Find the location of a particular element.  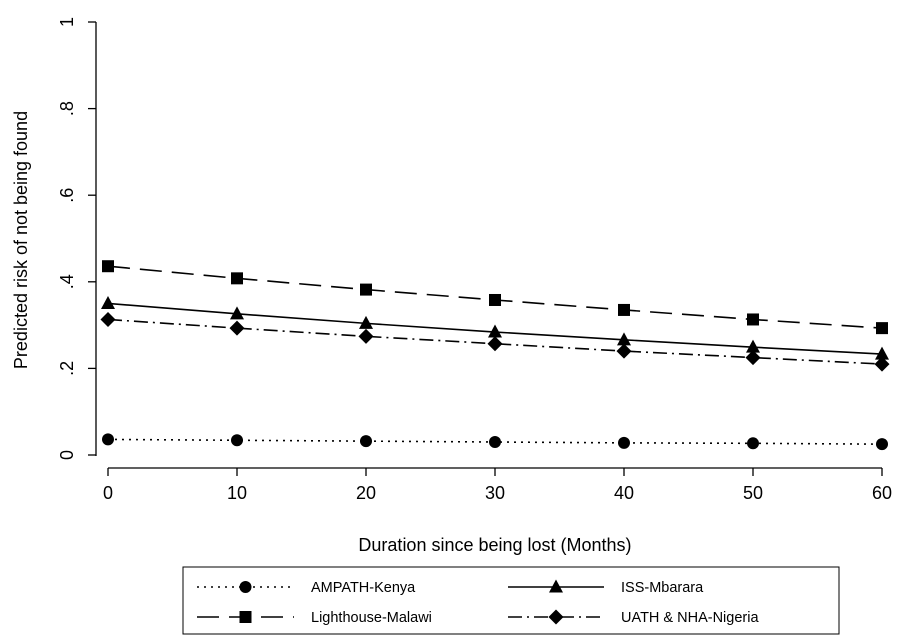

x-axis-title: Duration since being lost (Months) is located at coordinates (494, 545).